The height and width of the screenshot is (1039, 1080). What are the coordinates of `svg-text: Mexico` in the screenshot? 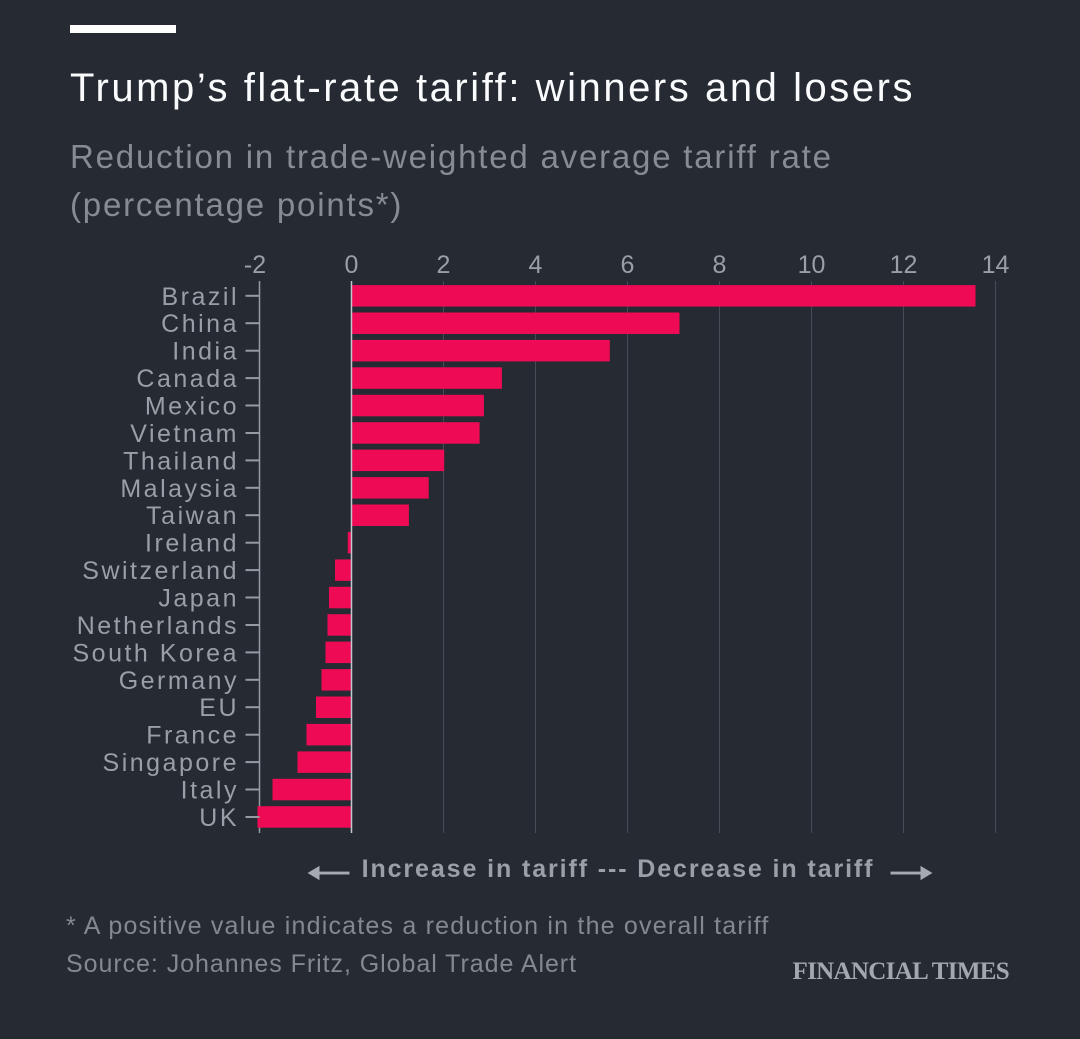 It's located at (192, 407).